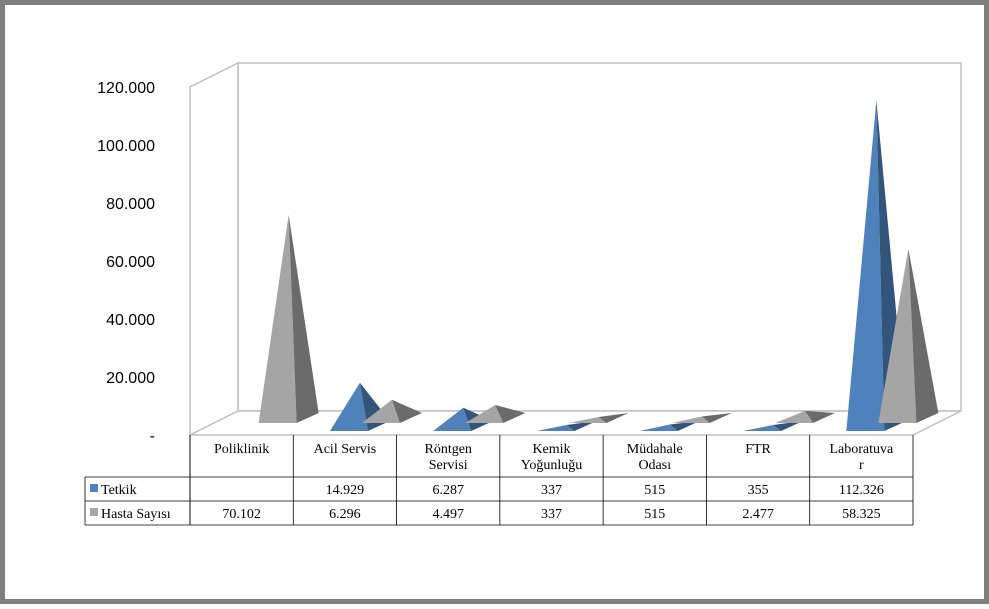  I want to click on category-label: Odası, so click(654, 465).